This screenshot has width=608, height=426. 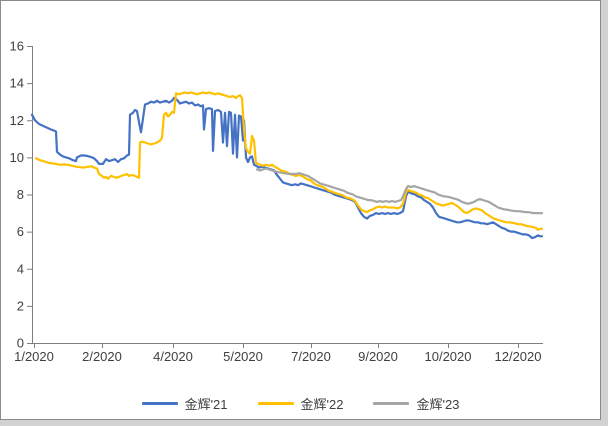 What do you see at coordinates (17, 83) in the screenshot?
I see `y-tick-label: 14` at bounding box center [17, 83].